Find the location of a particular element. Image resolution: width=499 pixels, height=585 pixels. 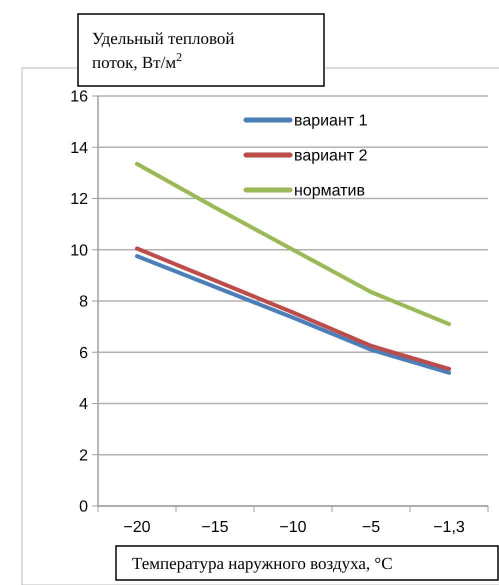

y-tick-label: 2 is located at coordinates (83, 455).